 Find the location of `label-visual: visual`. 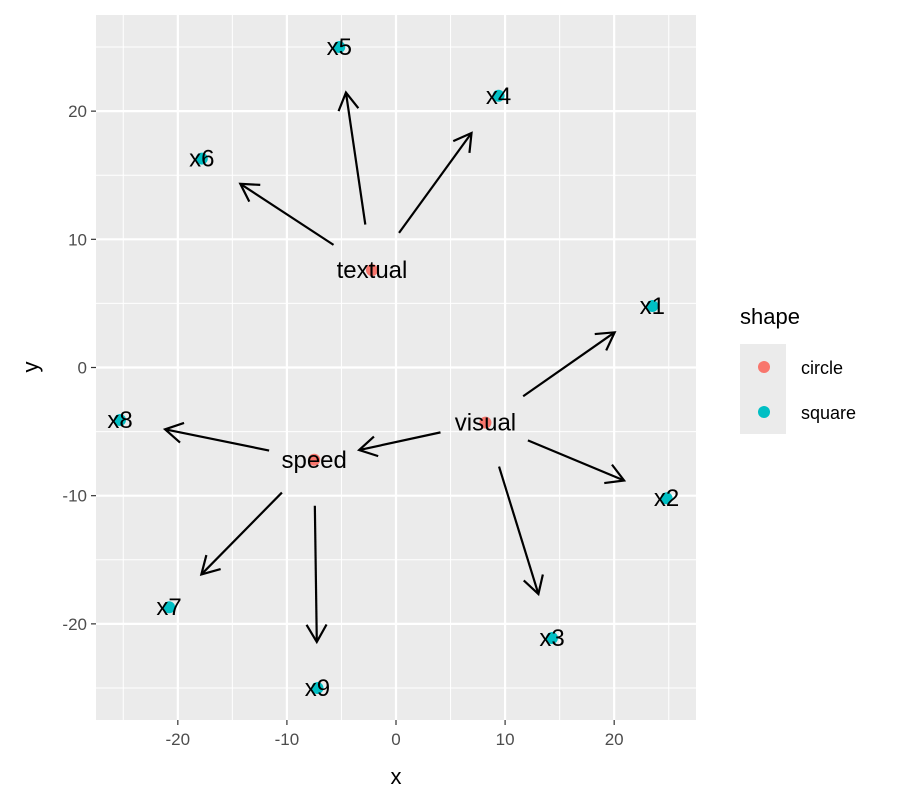

label-visual: visual is located at coordinates (485, 423).